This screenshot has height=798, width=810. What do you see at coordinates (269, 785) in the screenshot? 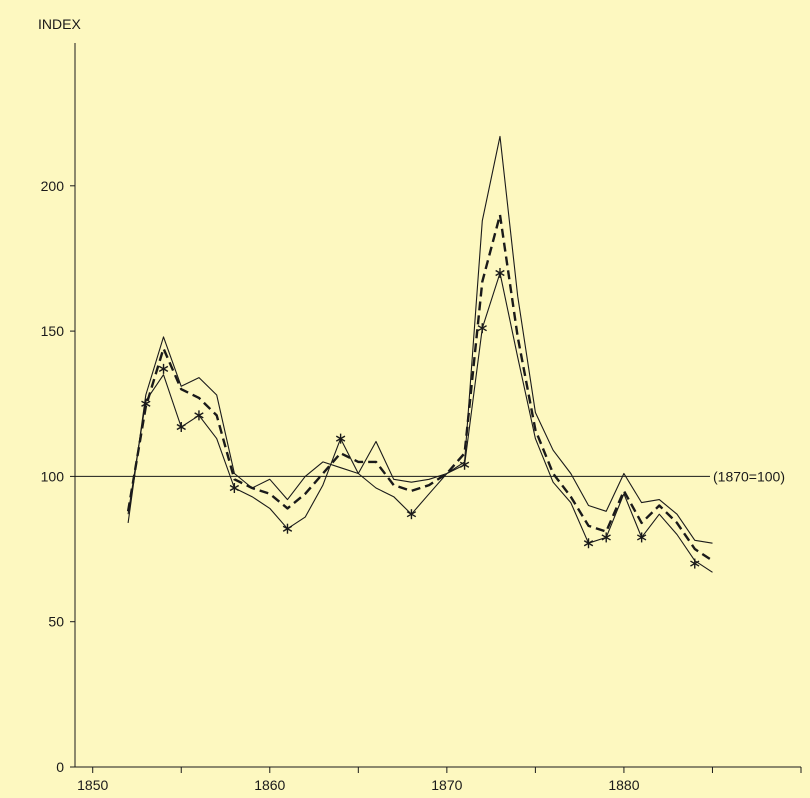
I see `x-tick-label: 1860` at bounding box center [269, 785].